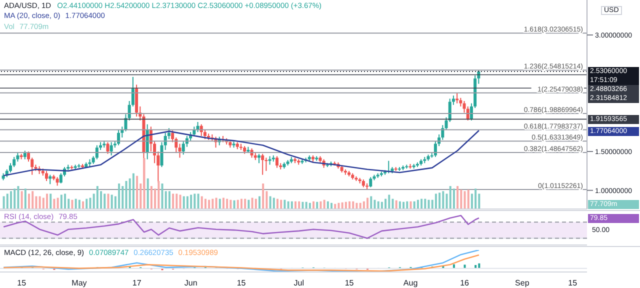 The height and width of the screenshot is (288, 640). What do you see at coordinates (79, 283) in the screenshot?
I see `x-tick-label: May` at bounding box center [79, 283].